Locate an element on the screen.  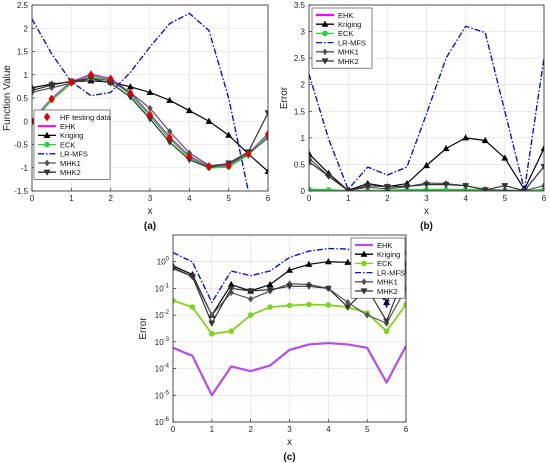
y-tick-label: -1 is located at coordinates (25, 168).